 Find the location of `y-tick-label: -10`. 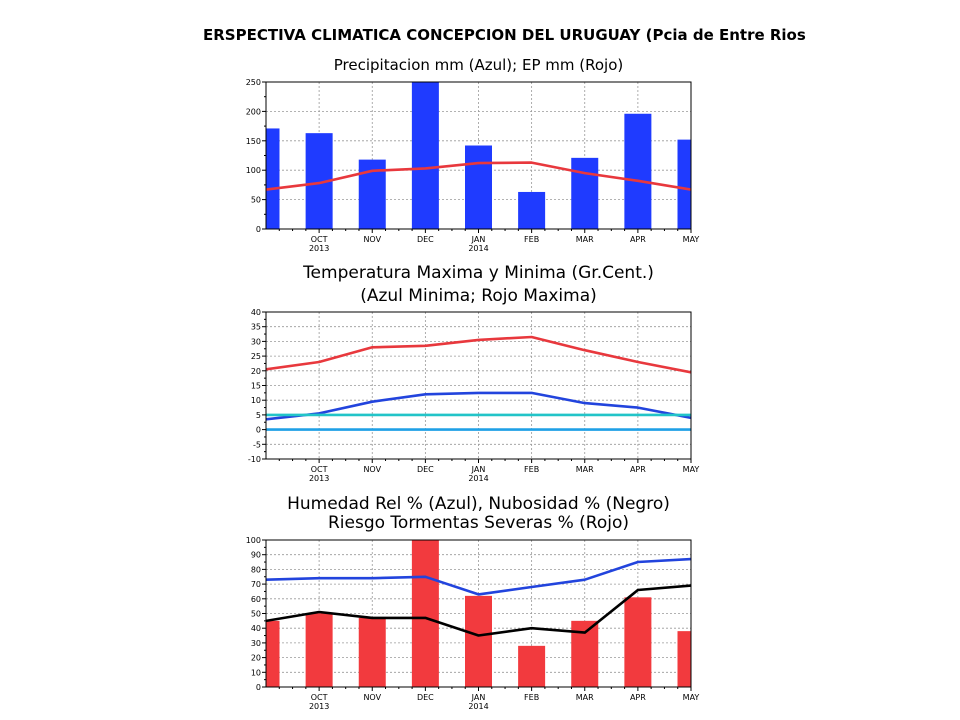

y-tick-label: -10 is located at coordinates (254, 459).